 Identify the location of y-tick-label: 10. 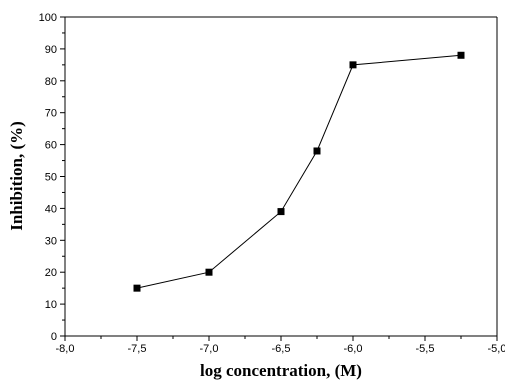
(51, 305).